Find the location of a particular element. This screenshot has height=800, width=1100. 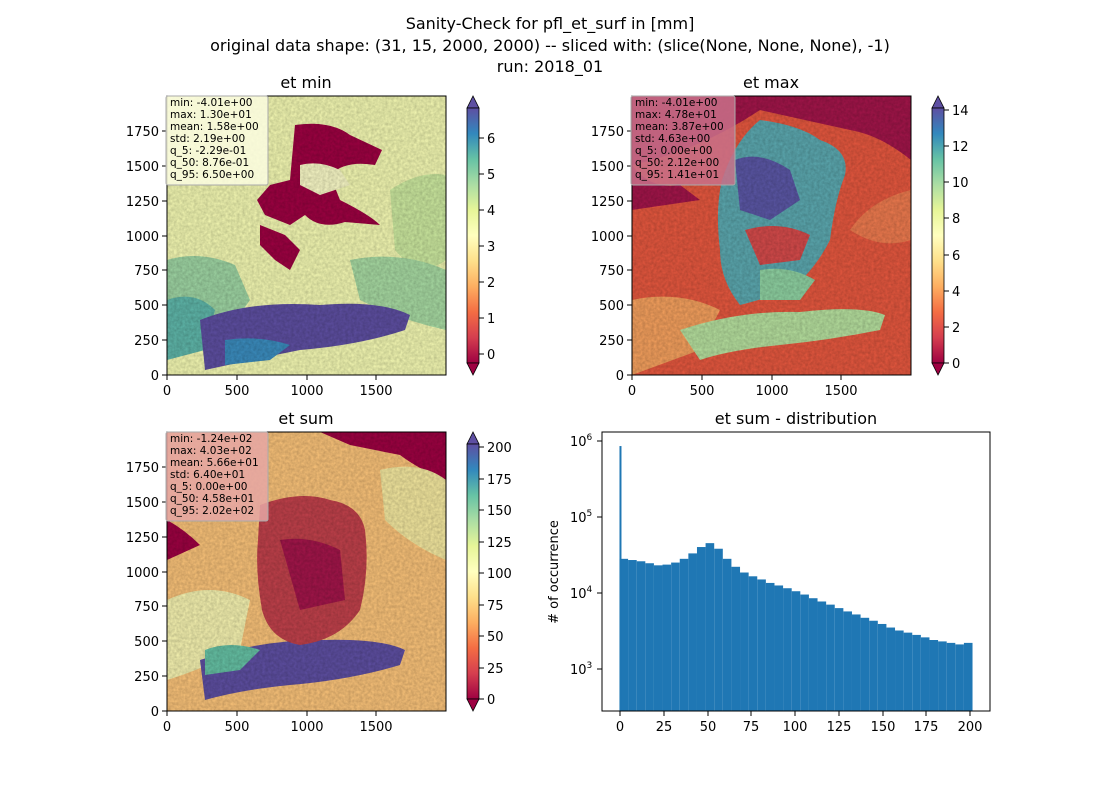

stats-line: std: 6.40e+01 is located at coordinates (207, 475).